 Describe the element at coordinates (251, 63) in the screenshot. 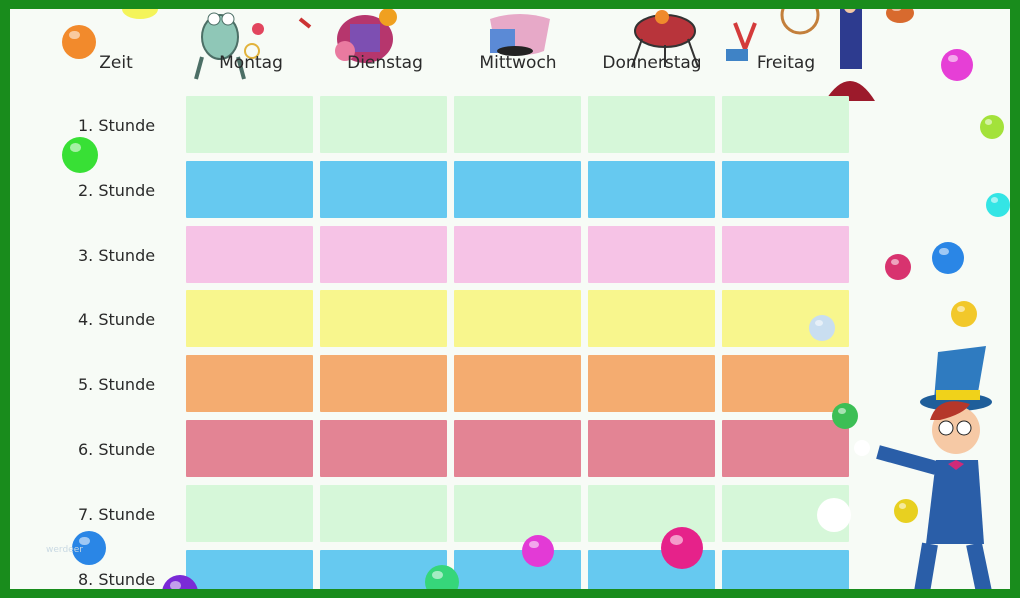

I see `header-day-monday: Montag` at that location.